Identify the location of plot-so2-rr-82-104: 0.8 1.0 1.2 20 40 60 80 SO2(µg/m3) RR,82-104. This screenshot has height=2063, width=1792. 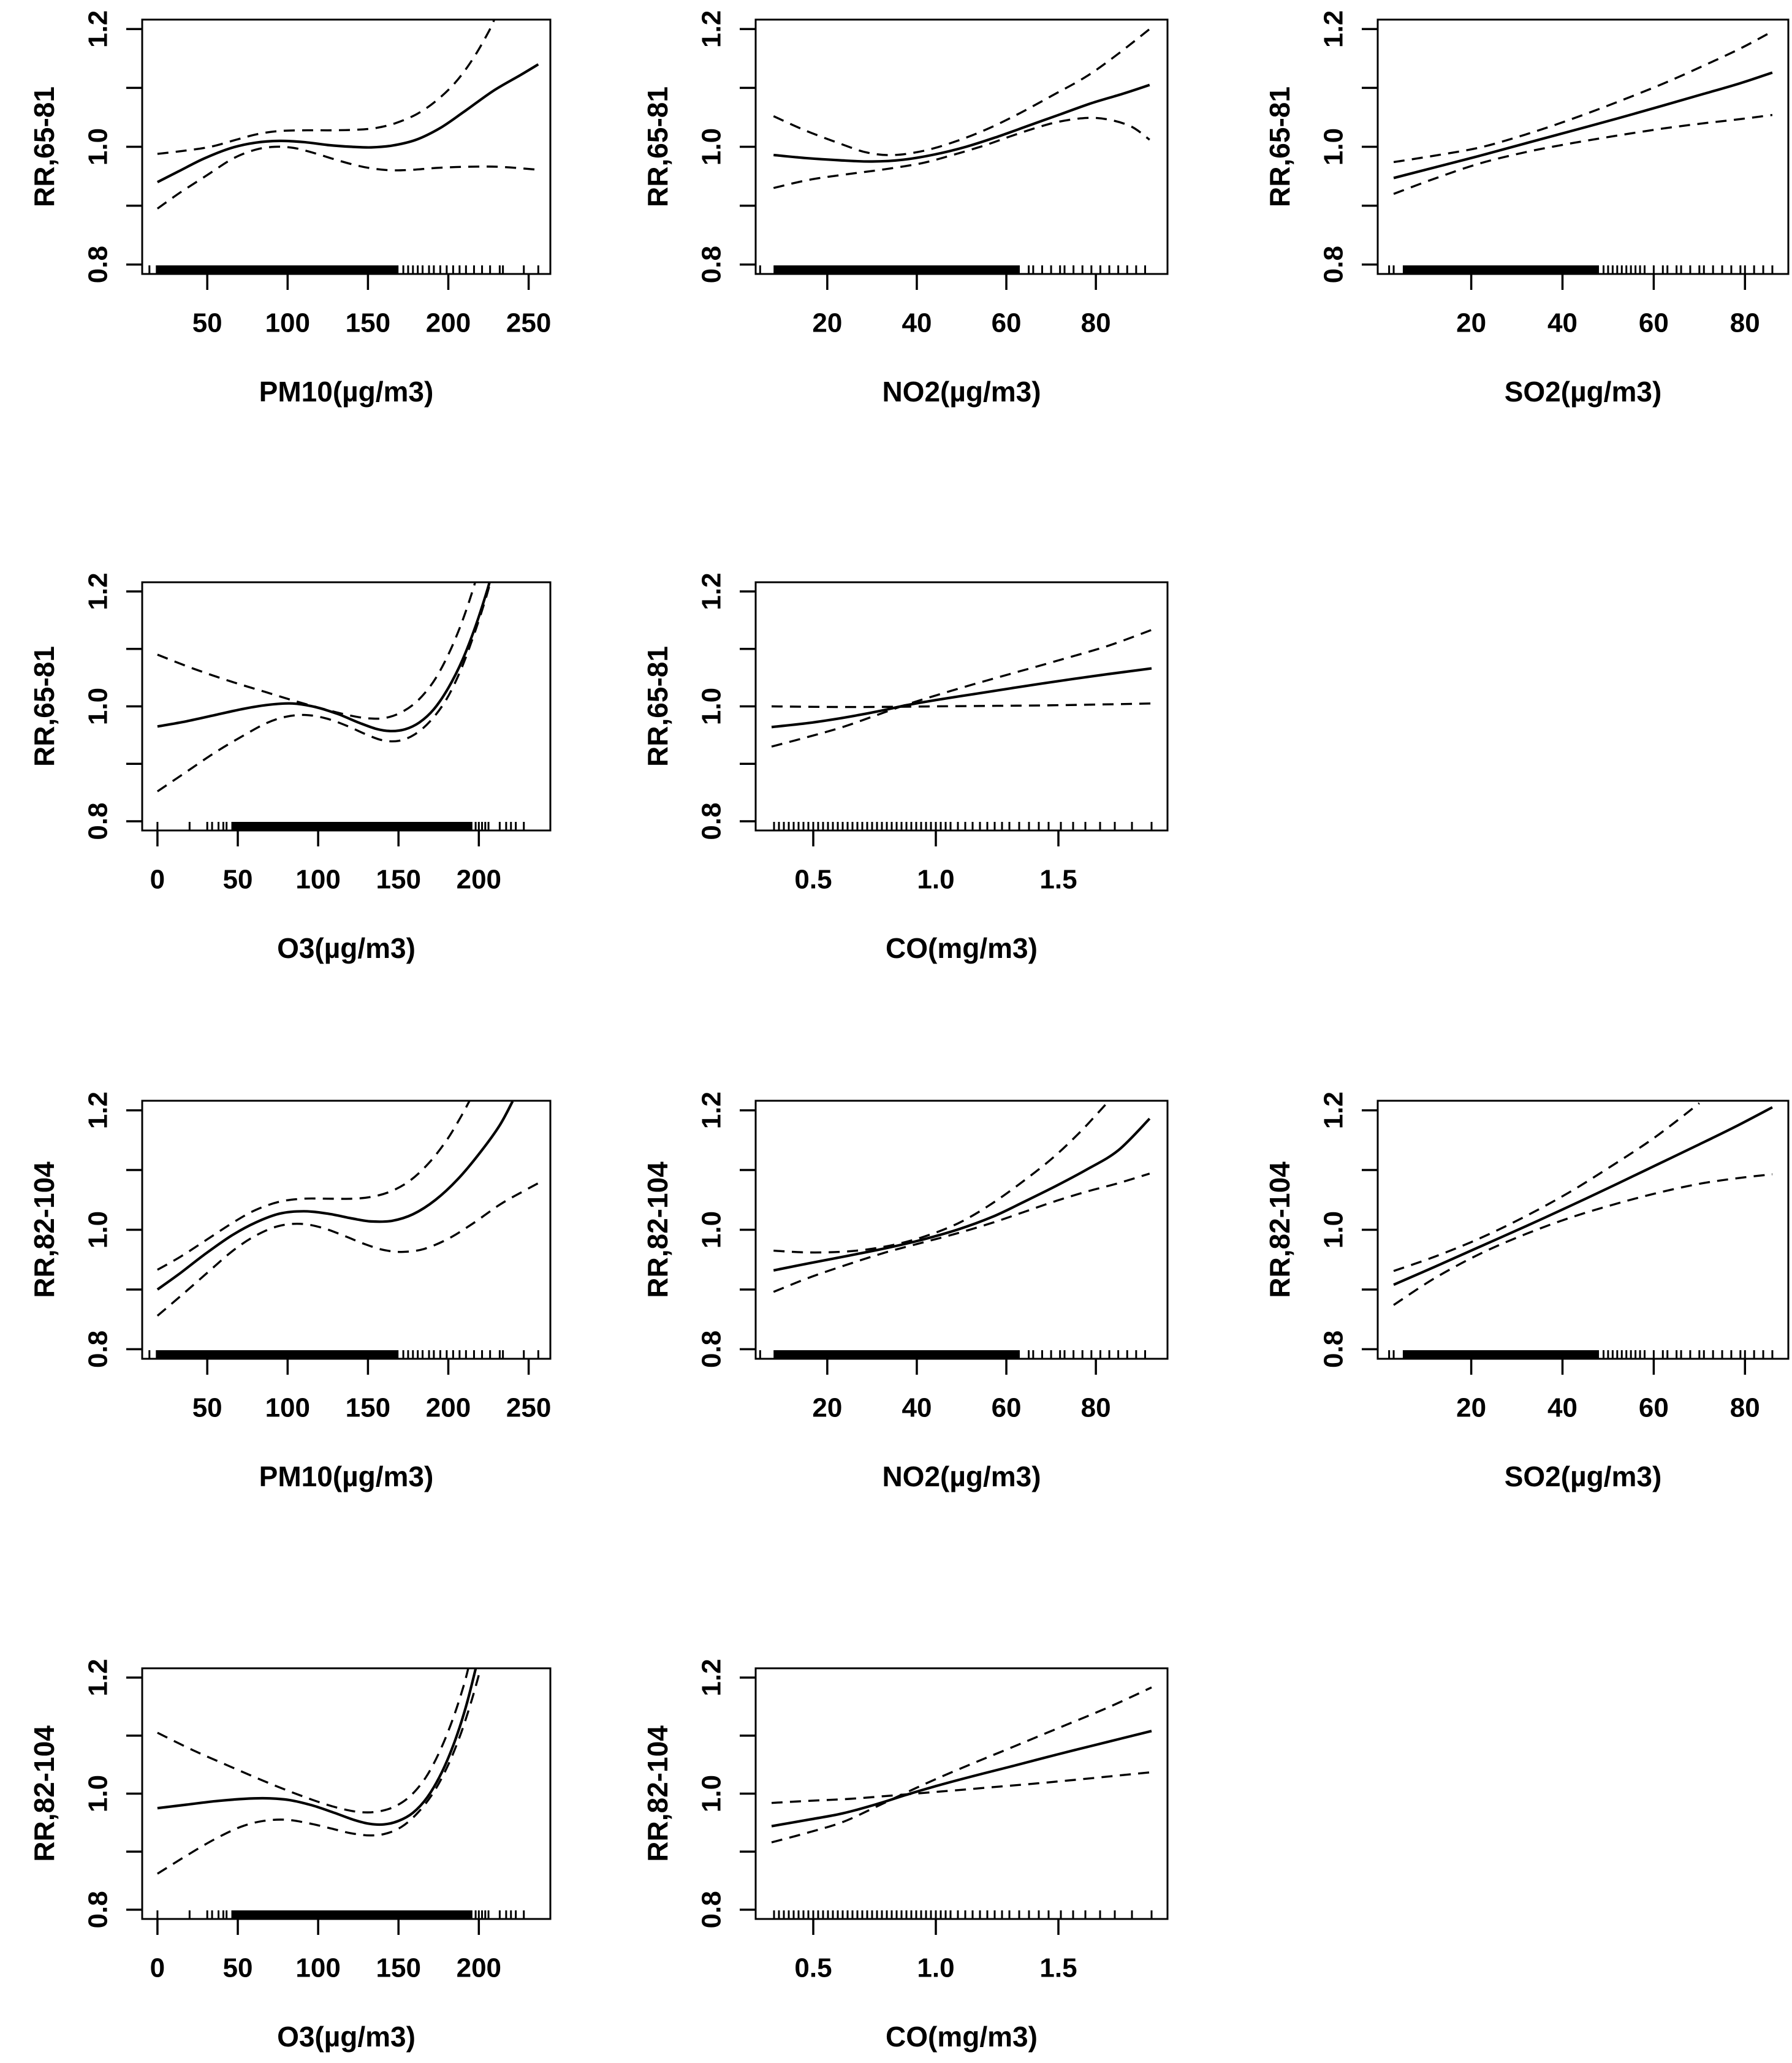
(1527, 1292).